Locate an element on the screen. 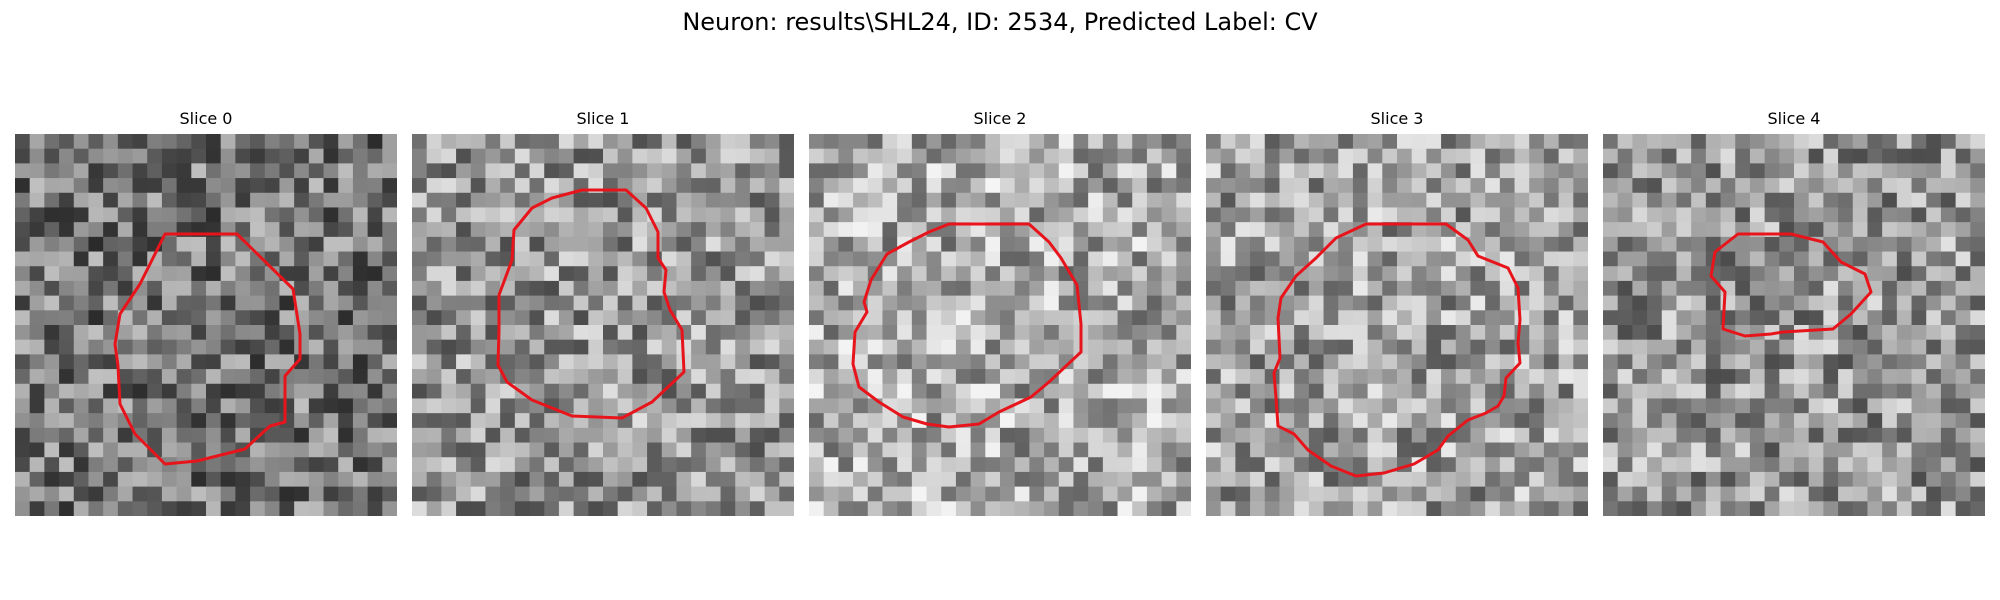 This screenshot has height=600, width=2000. slice-panel: Slice 2 is located at coordinates (1000, 314).